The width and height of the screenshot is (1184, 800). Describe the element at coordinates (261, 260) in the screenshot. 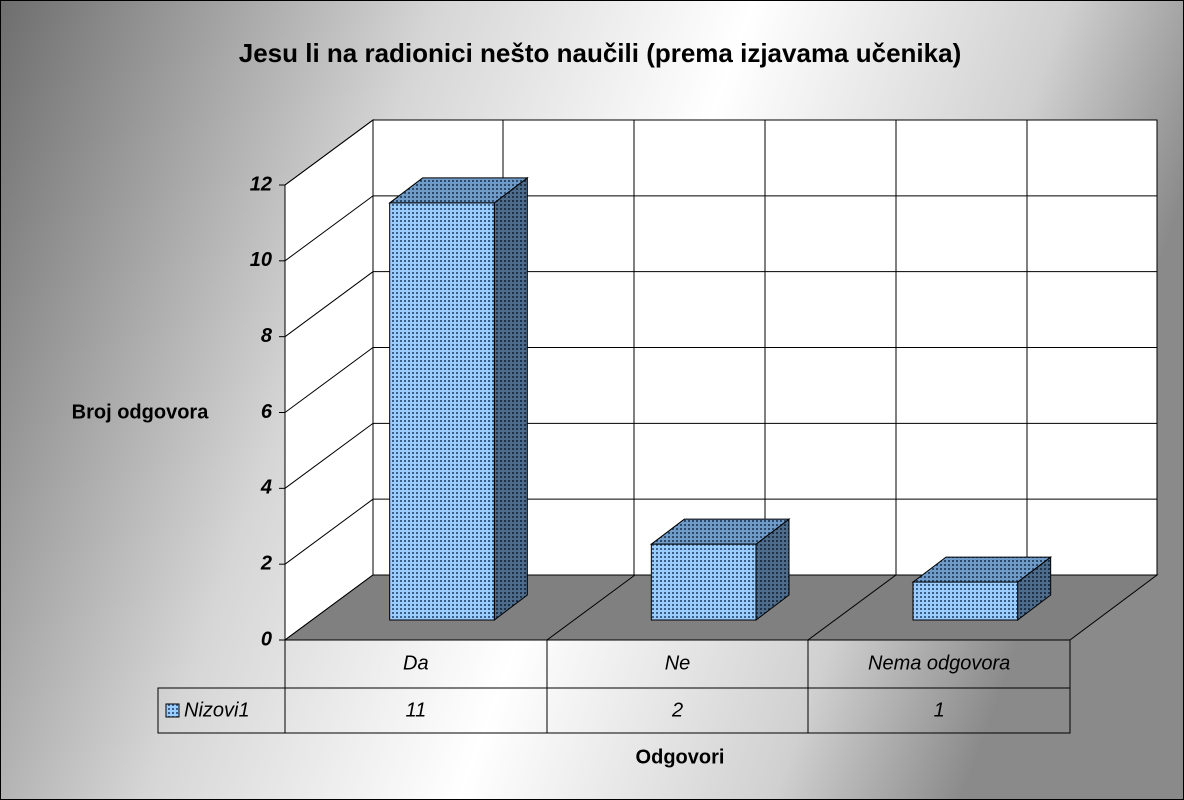

I see `y-tick-label: 10` at that location.